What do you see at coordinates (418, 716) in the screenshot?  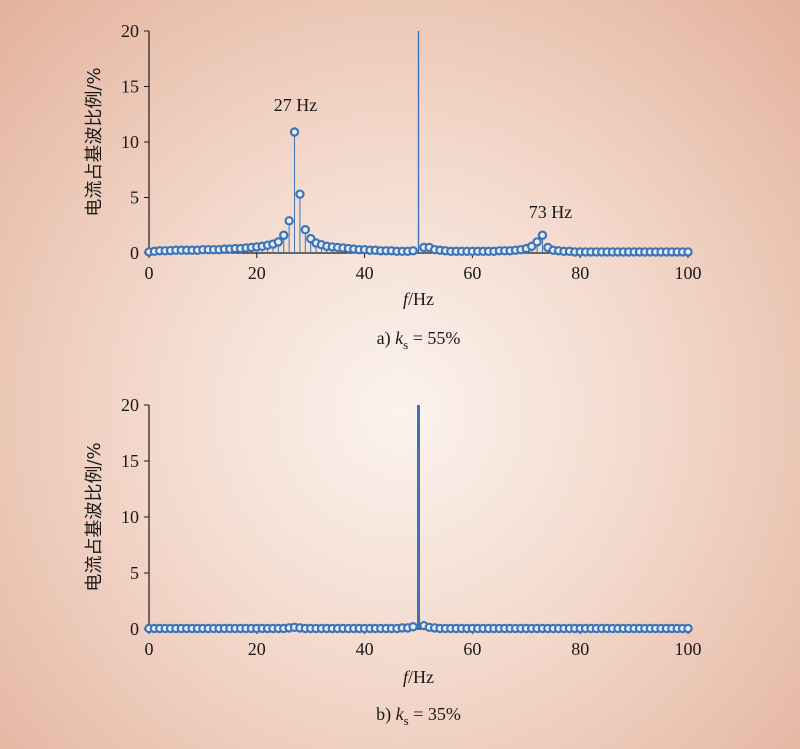 I see `panel-caption: b) ks = 35%` at bounding box center [418, 716].